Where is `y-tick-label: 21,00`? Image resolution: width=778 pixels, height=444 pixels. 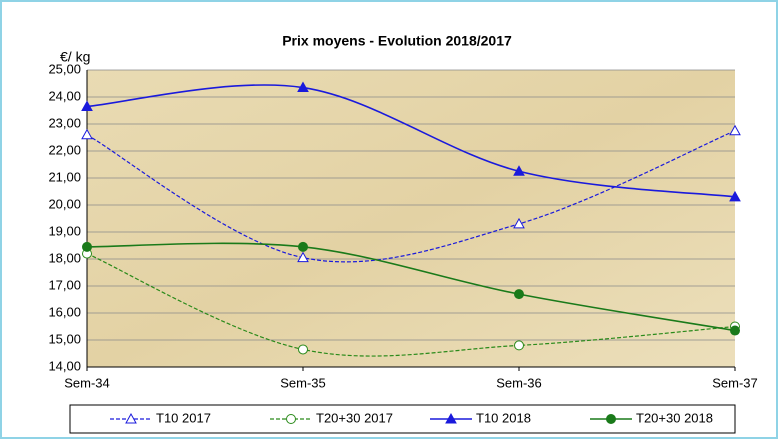
y-tick-label: 21,00 is located at coordinates (64, 176).